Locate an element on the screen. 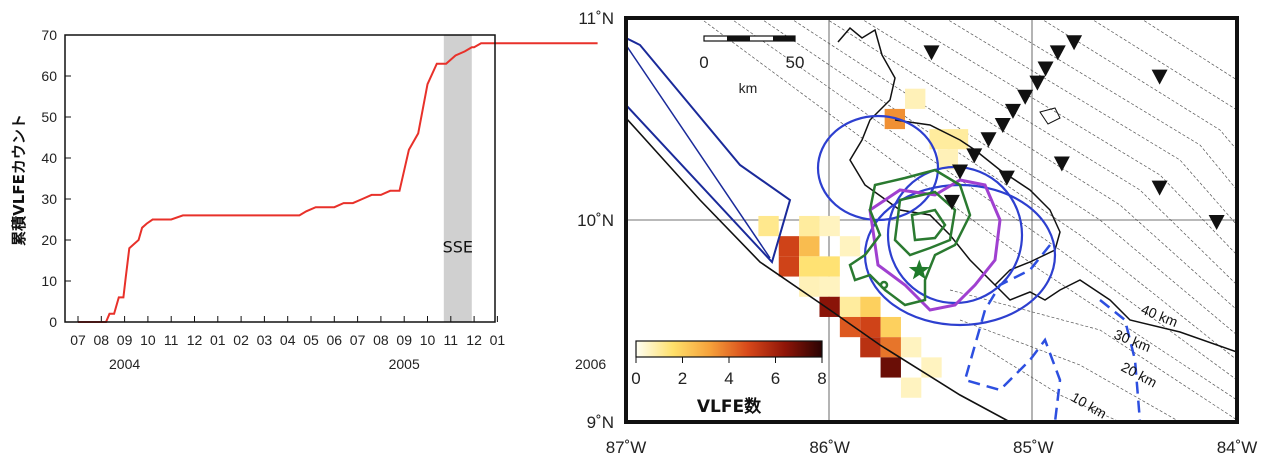 The height and width of the screenshot is (461, 1269). y-tick-label: 10 is located at coordinates (49, 281).